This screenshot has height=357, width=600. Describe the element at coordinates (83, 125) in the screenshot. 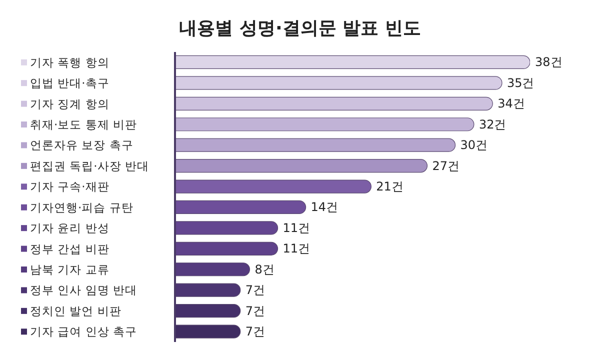

I see `y-tick-label: 취재·보도 통제 비판` at that location.